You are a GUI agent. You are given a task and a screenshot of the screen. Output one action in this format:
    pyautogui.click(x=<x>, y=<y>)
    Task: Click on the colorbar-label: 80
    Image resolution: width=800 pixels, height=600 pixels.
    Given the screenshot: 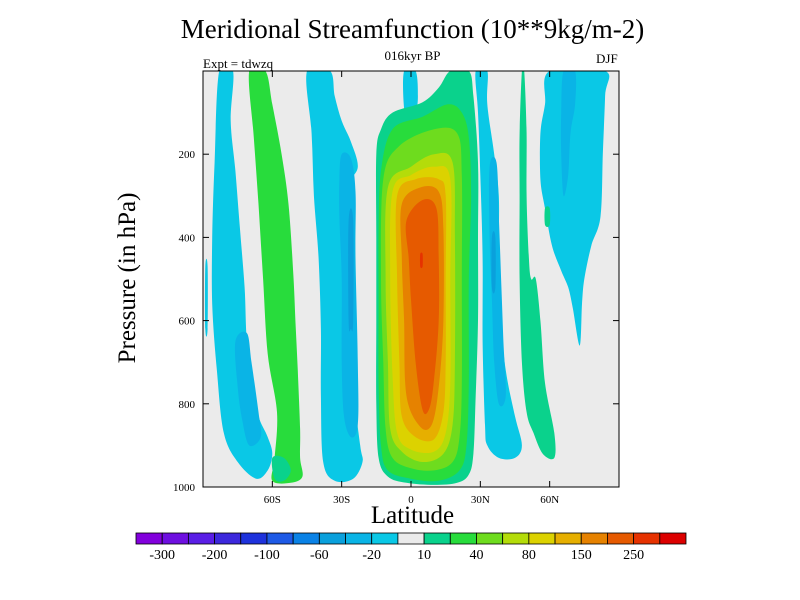 What is the action you would take?
    pyautogui.click(x=529, y=555)
    